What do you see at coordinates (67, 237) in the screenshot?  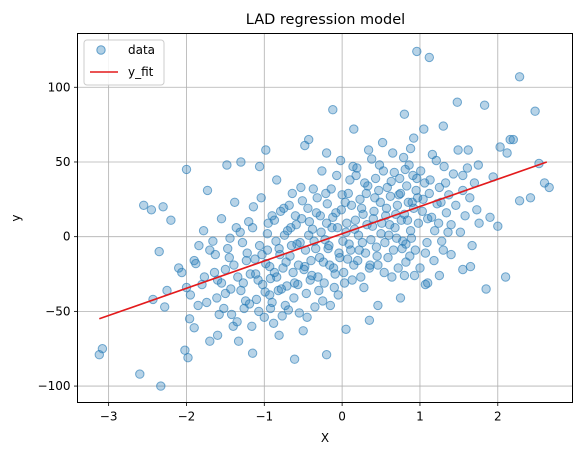 I see `y-tick-label: 0` at bounding box center [67, 237].